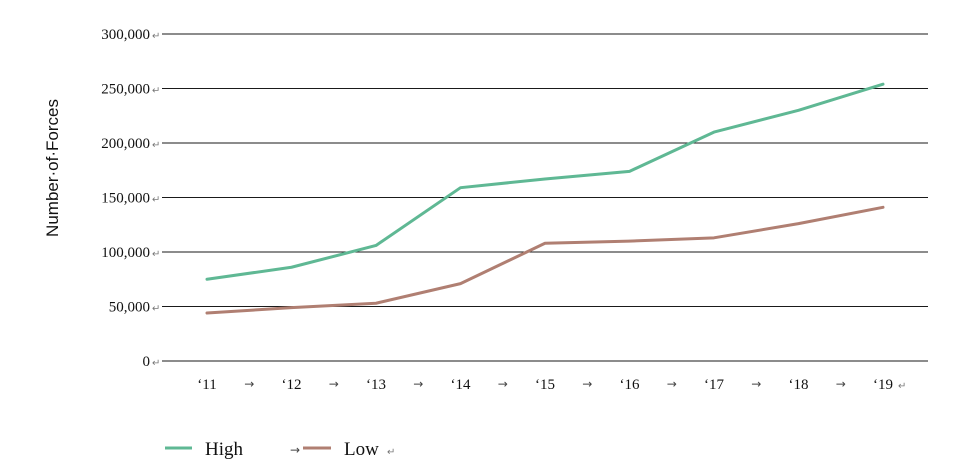  What do you see at coordinates (799, 385) in the screenshot?
I see `x-tick-label: ‘18` at bounding box center [799, 385].